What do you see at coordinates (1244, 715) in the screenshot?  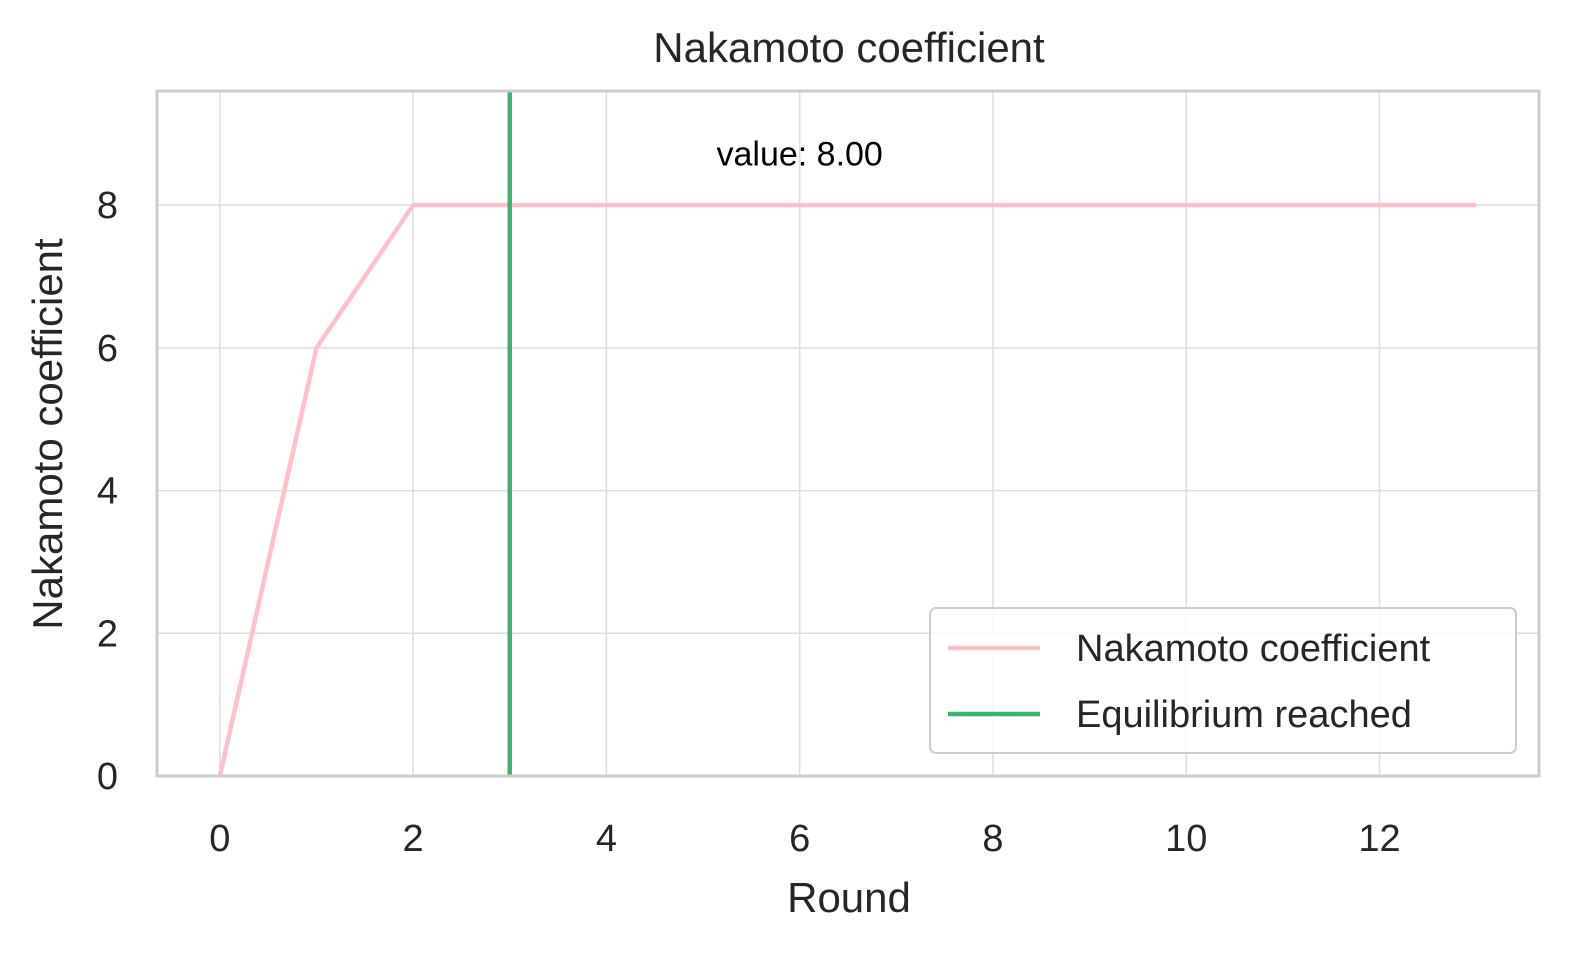 I see `legend-label: Equilibrium reached` at bounding box center [1244, 715].